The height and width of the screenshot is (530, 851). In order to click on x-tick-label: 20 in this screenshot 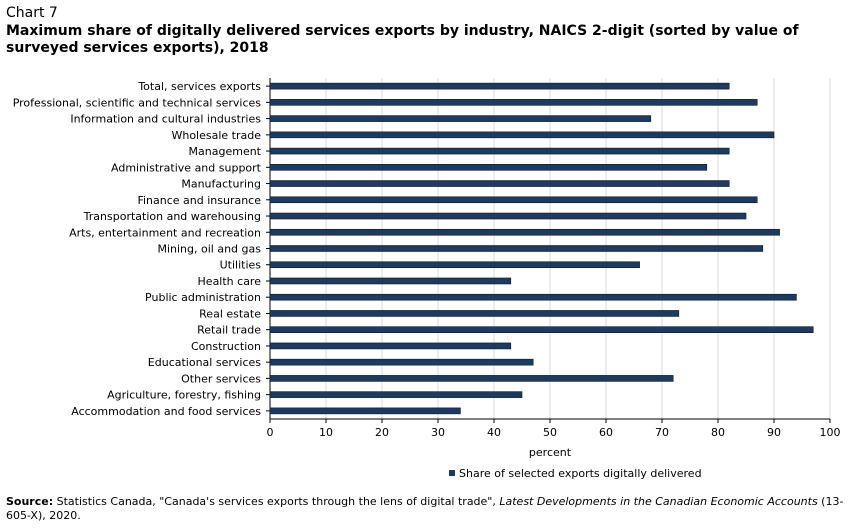, I will do `click(382, 432)`.